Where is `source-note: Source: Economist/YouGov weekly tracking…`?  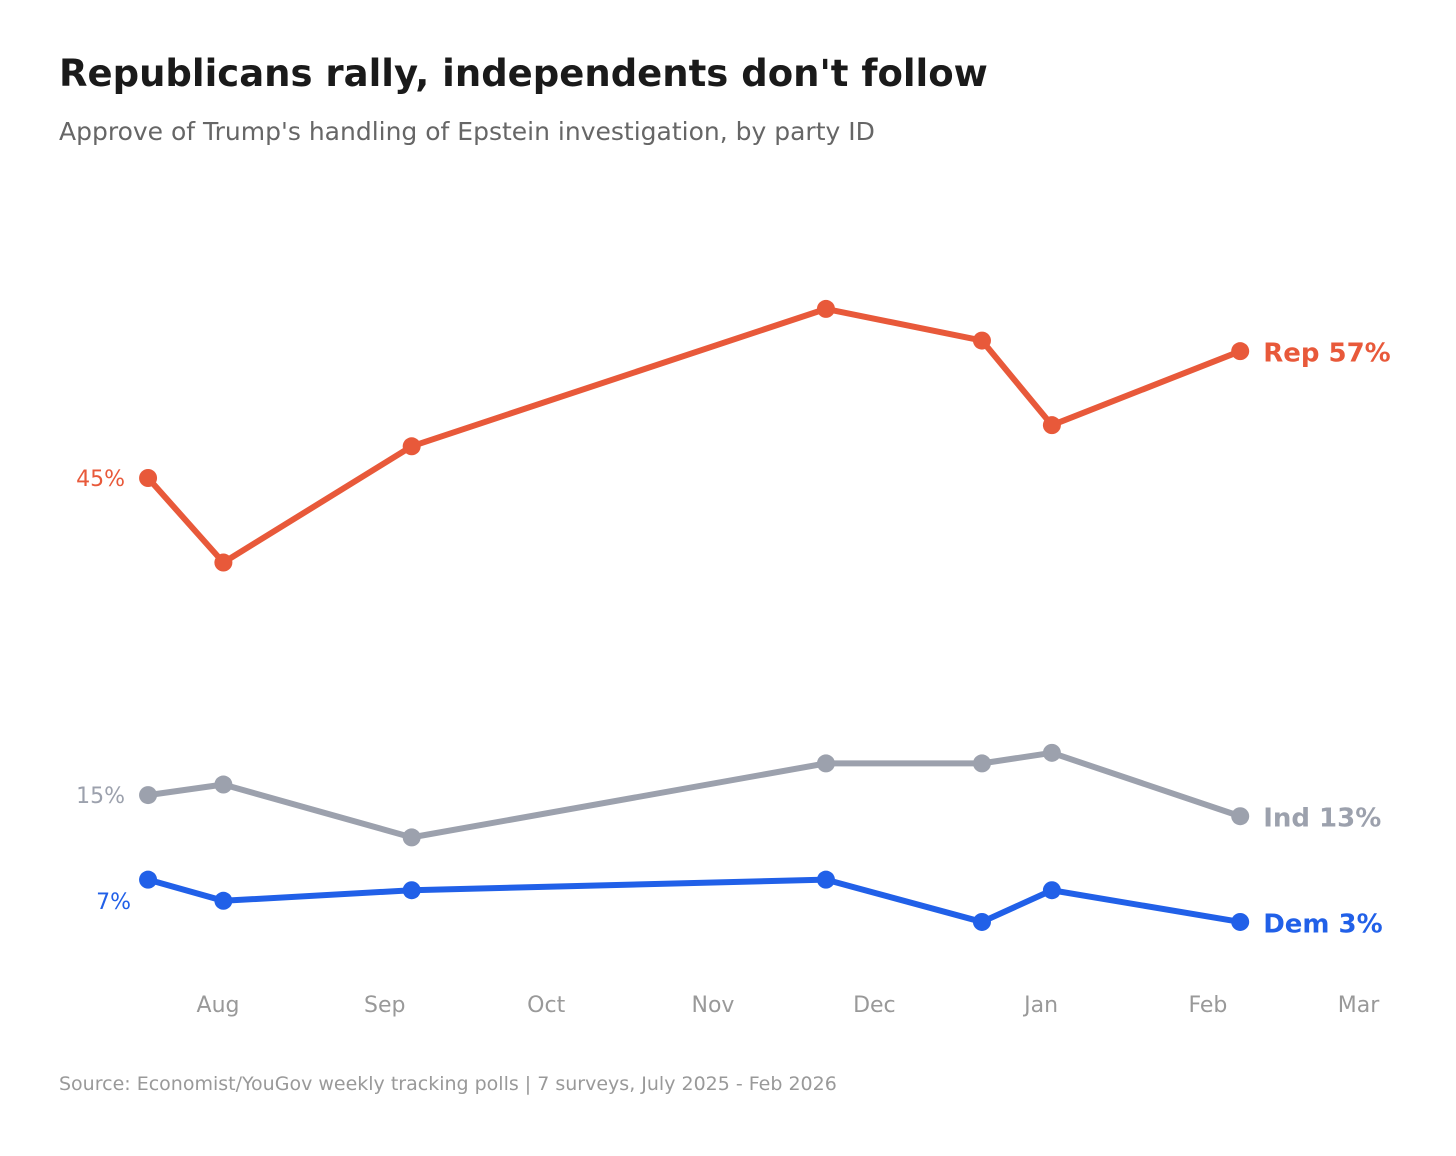
source-note: Source: Economist/YouGov weekly tracking… is located at coordinates (448, 1084).